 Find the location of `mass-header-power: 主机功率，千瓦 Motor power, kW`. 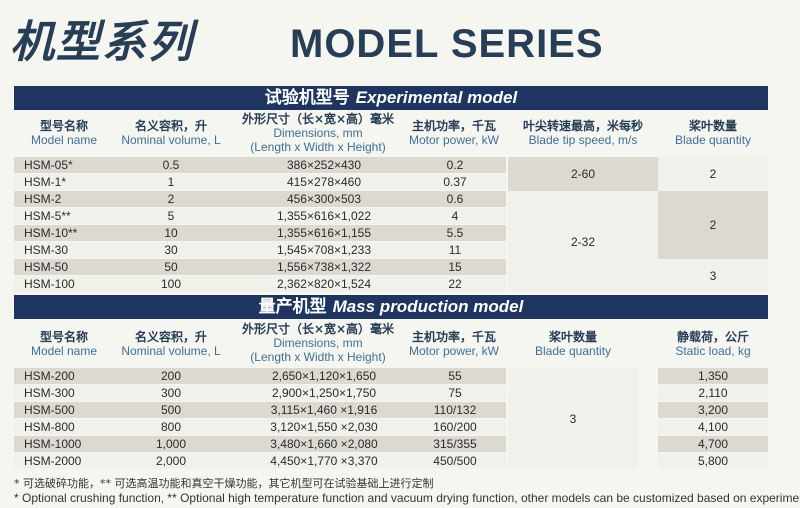

mass-header-power: 主机功率，千瓦 Motor power, kW is located at coordinates (454, 344).